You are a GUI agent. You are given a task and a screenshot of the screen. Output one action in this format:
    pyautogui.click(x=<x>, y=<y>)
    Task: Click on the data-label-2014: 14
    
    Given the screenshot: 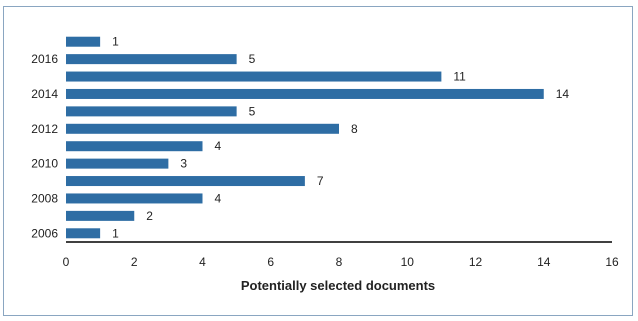 What is the action you would take?
    pyautogui.click(x=563, y=94)
    